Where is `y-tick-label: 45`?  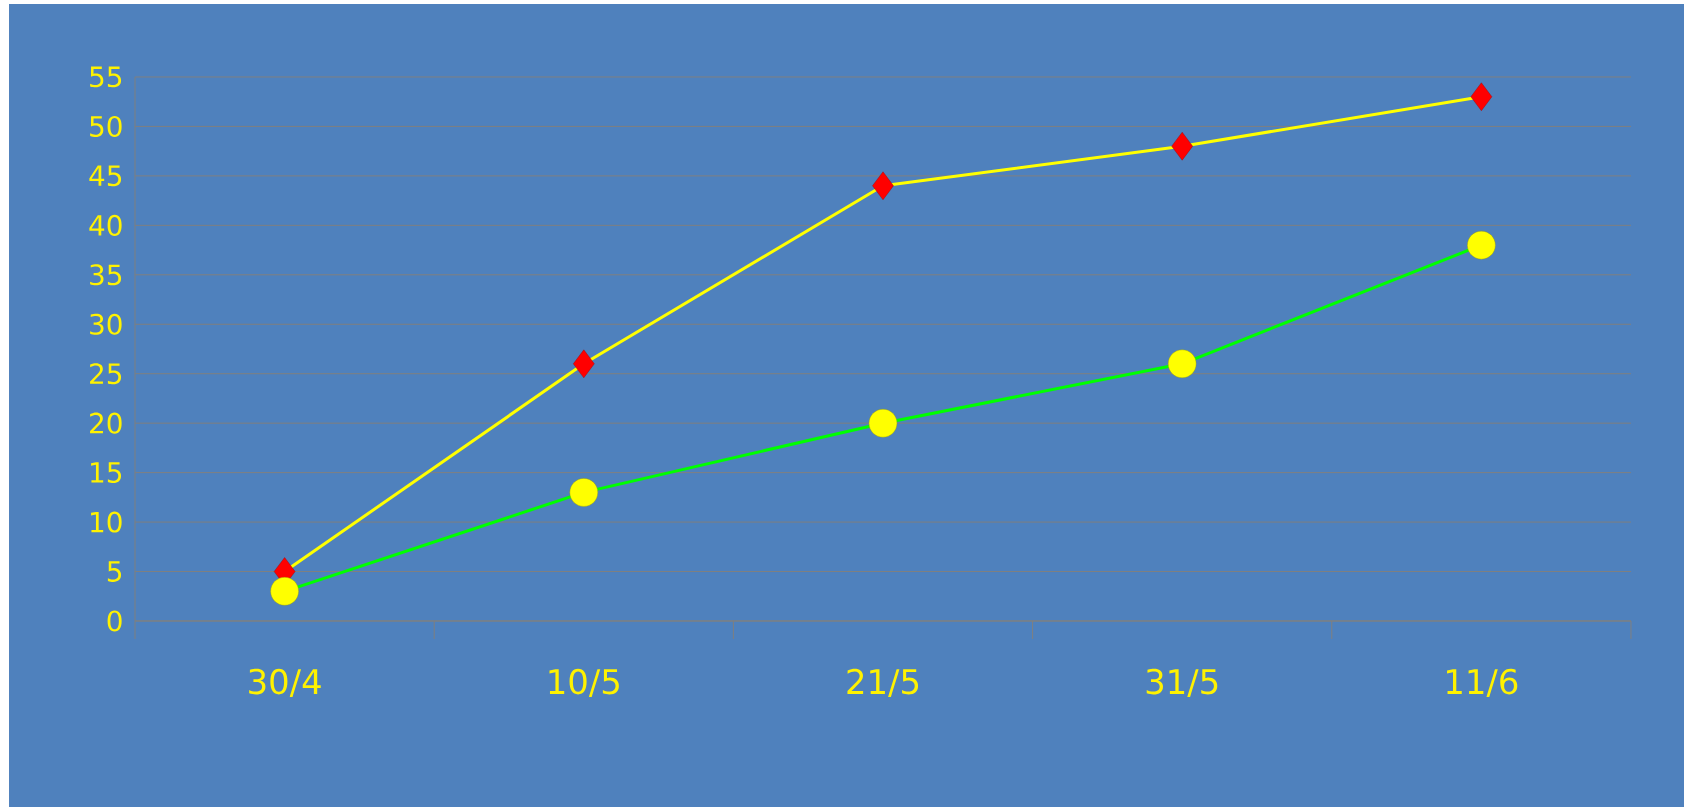
y-tick-label: 45 is located at coordinates (105, 176).